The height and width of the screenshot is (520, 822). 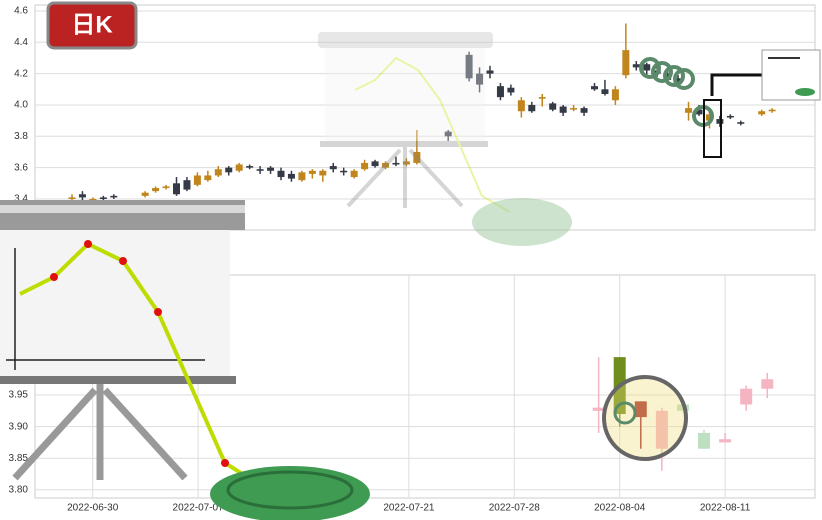 I want to click on y-tick-label: 4.4, so click(x=21, y=42).